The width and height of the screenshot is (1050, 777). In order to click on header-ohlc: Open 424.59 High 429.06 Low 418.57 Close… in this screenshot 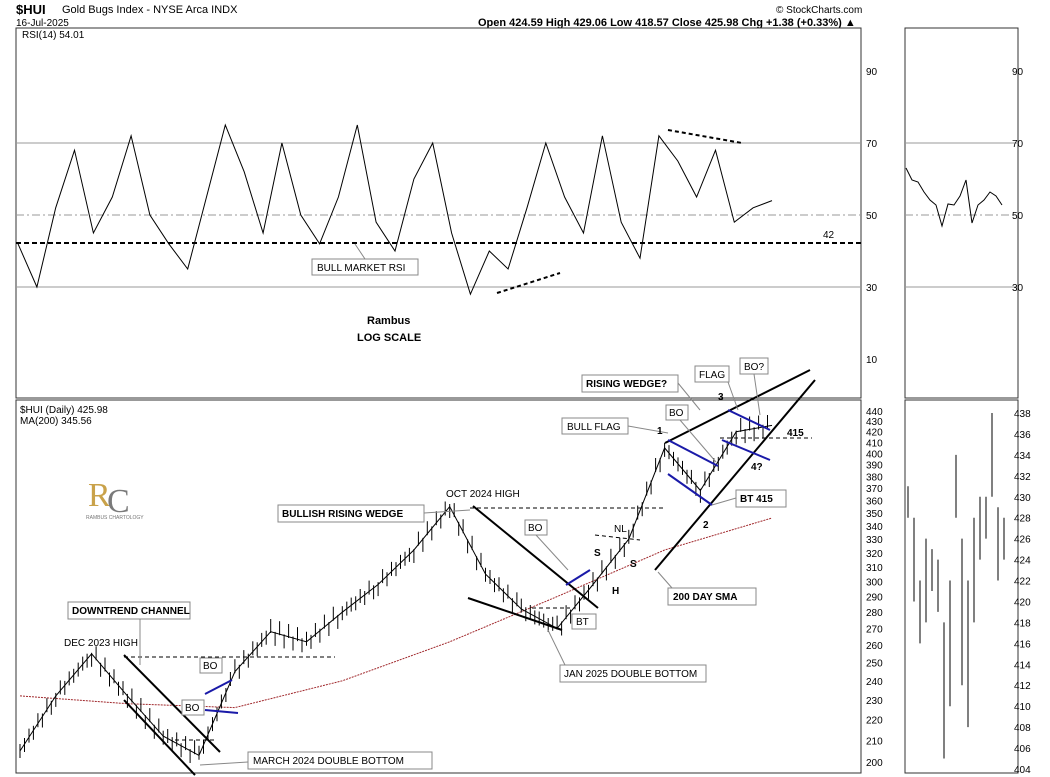, I will do `click(667, 23)`.